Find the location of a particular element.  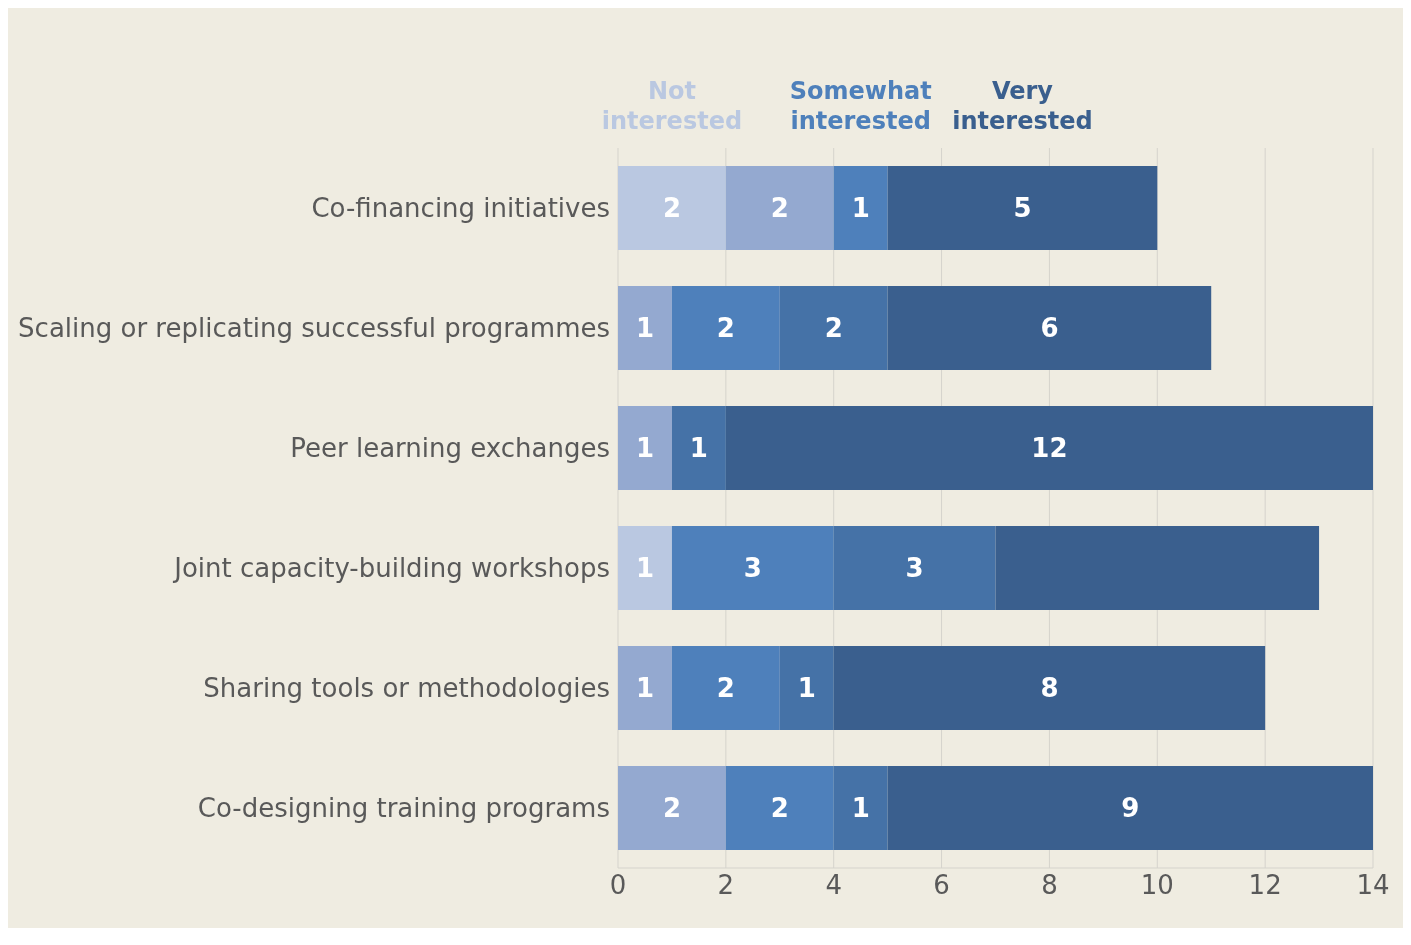

y-tick-label: Joint capacity-building workshops is located at coordinates (391, 568).